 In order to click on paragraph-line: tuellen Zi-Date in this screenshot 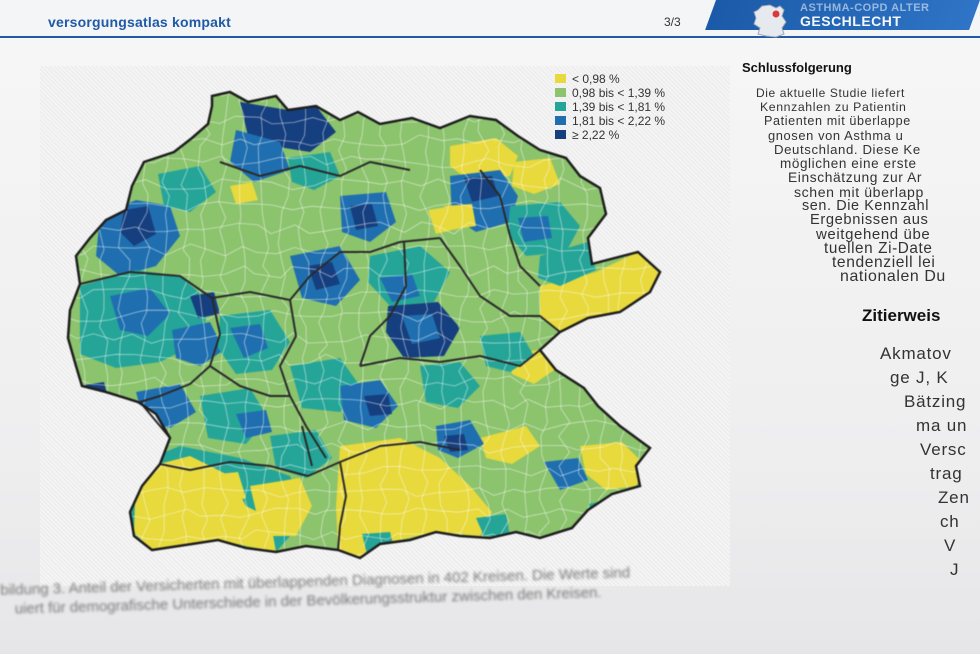, I will do `click(878, 248)`.